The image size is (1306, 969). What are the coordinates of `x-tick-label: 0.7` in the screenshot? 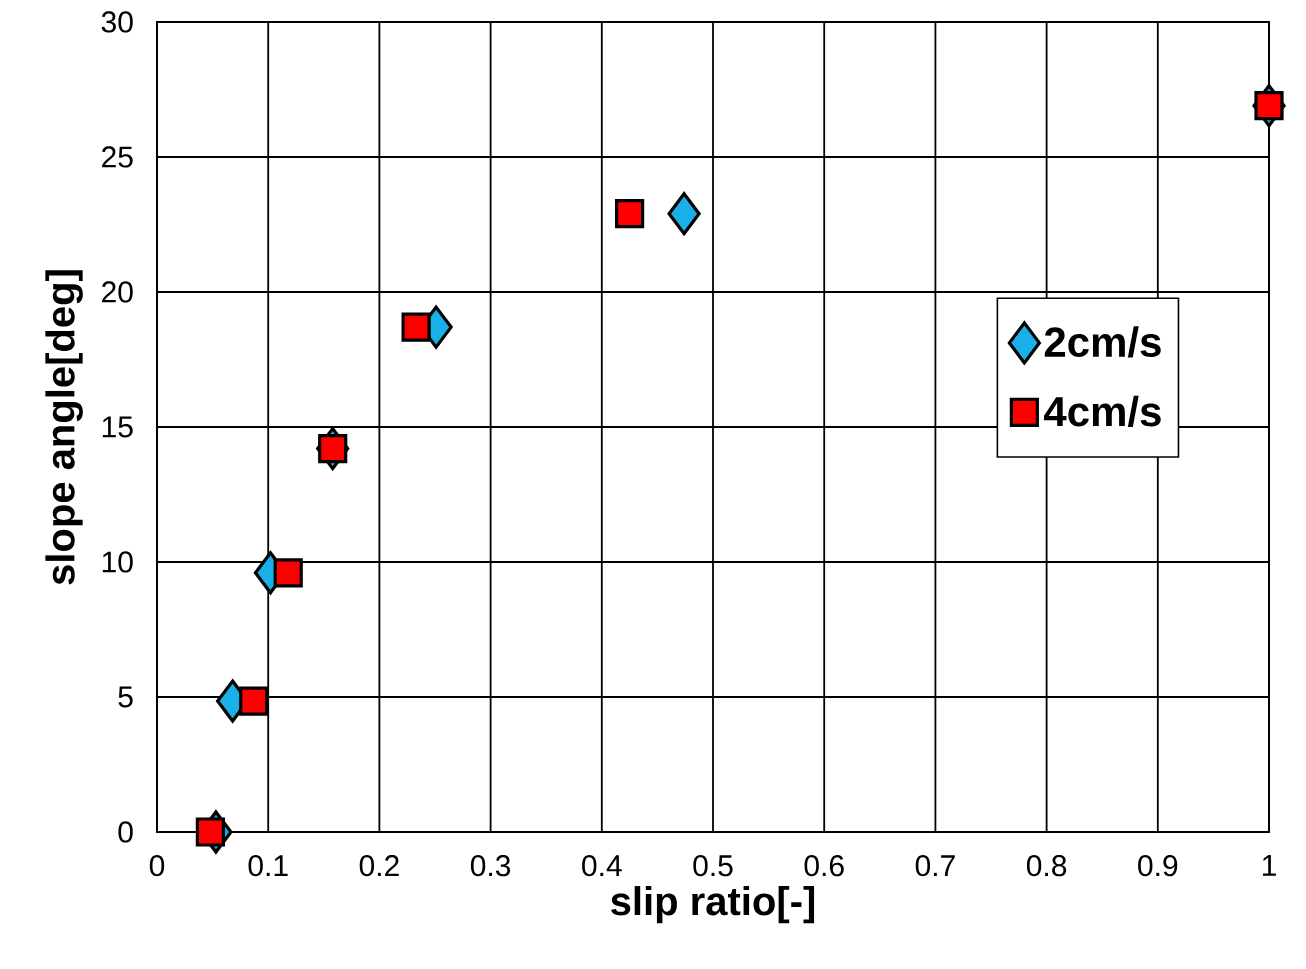 It's located at (935, 866).